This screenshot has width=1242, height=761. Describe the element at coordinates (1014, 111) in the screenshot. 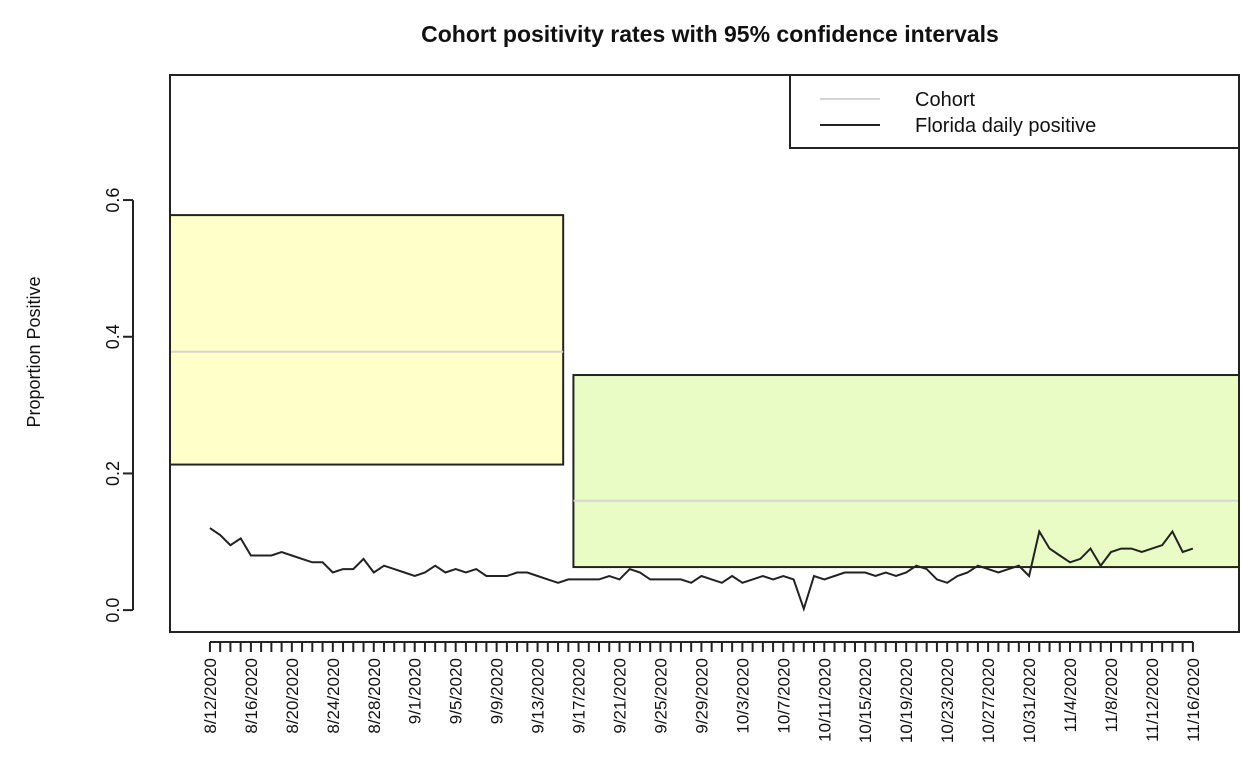

I see `legend-box` at that location.